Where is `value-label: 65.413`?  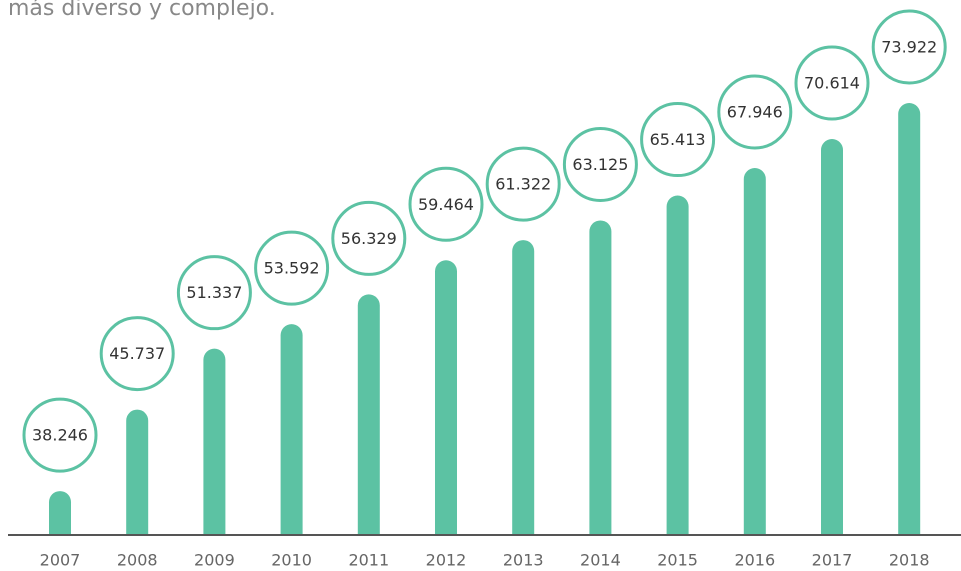 value-label: 65.413 is located at coordinates (678, 139).